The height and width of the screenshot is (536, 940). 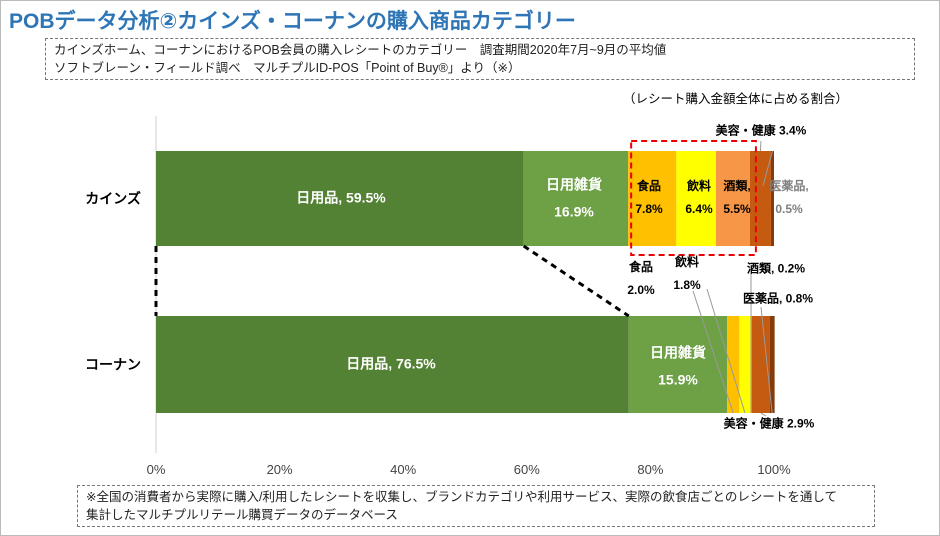 I want to click on x-tick-label: 60%, so click(x=527, y=469).